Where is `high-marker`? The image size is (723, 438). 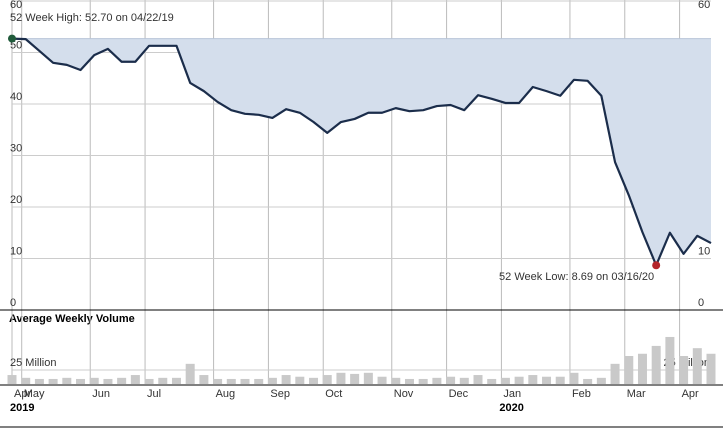
high-marker is located at coordinates (12, 38).